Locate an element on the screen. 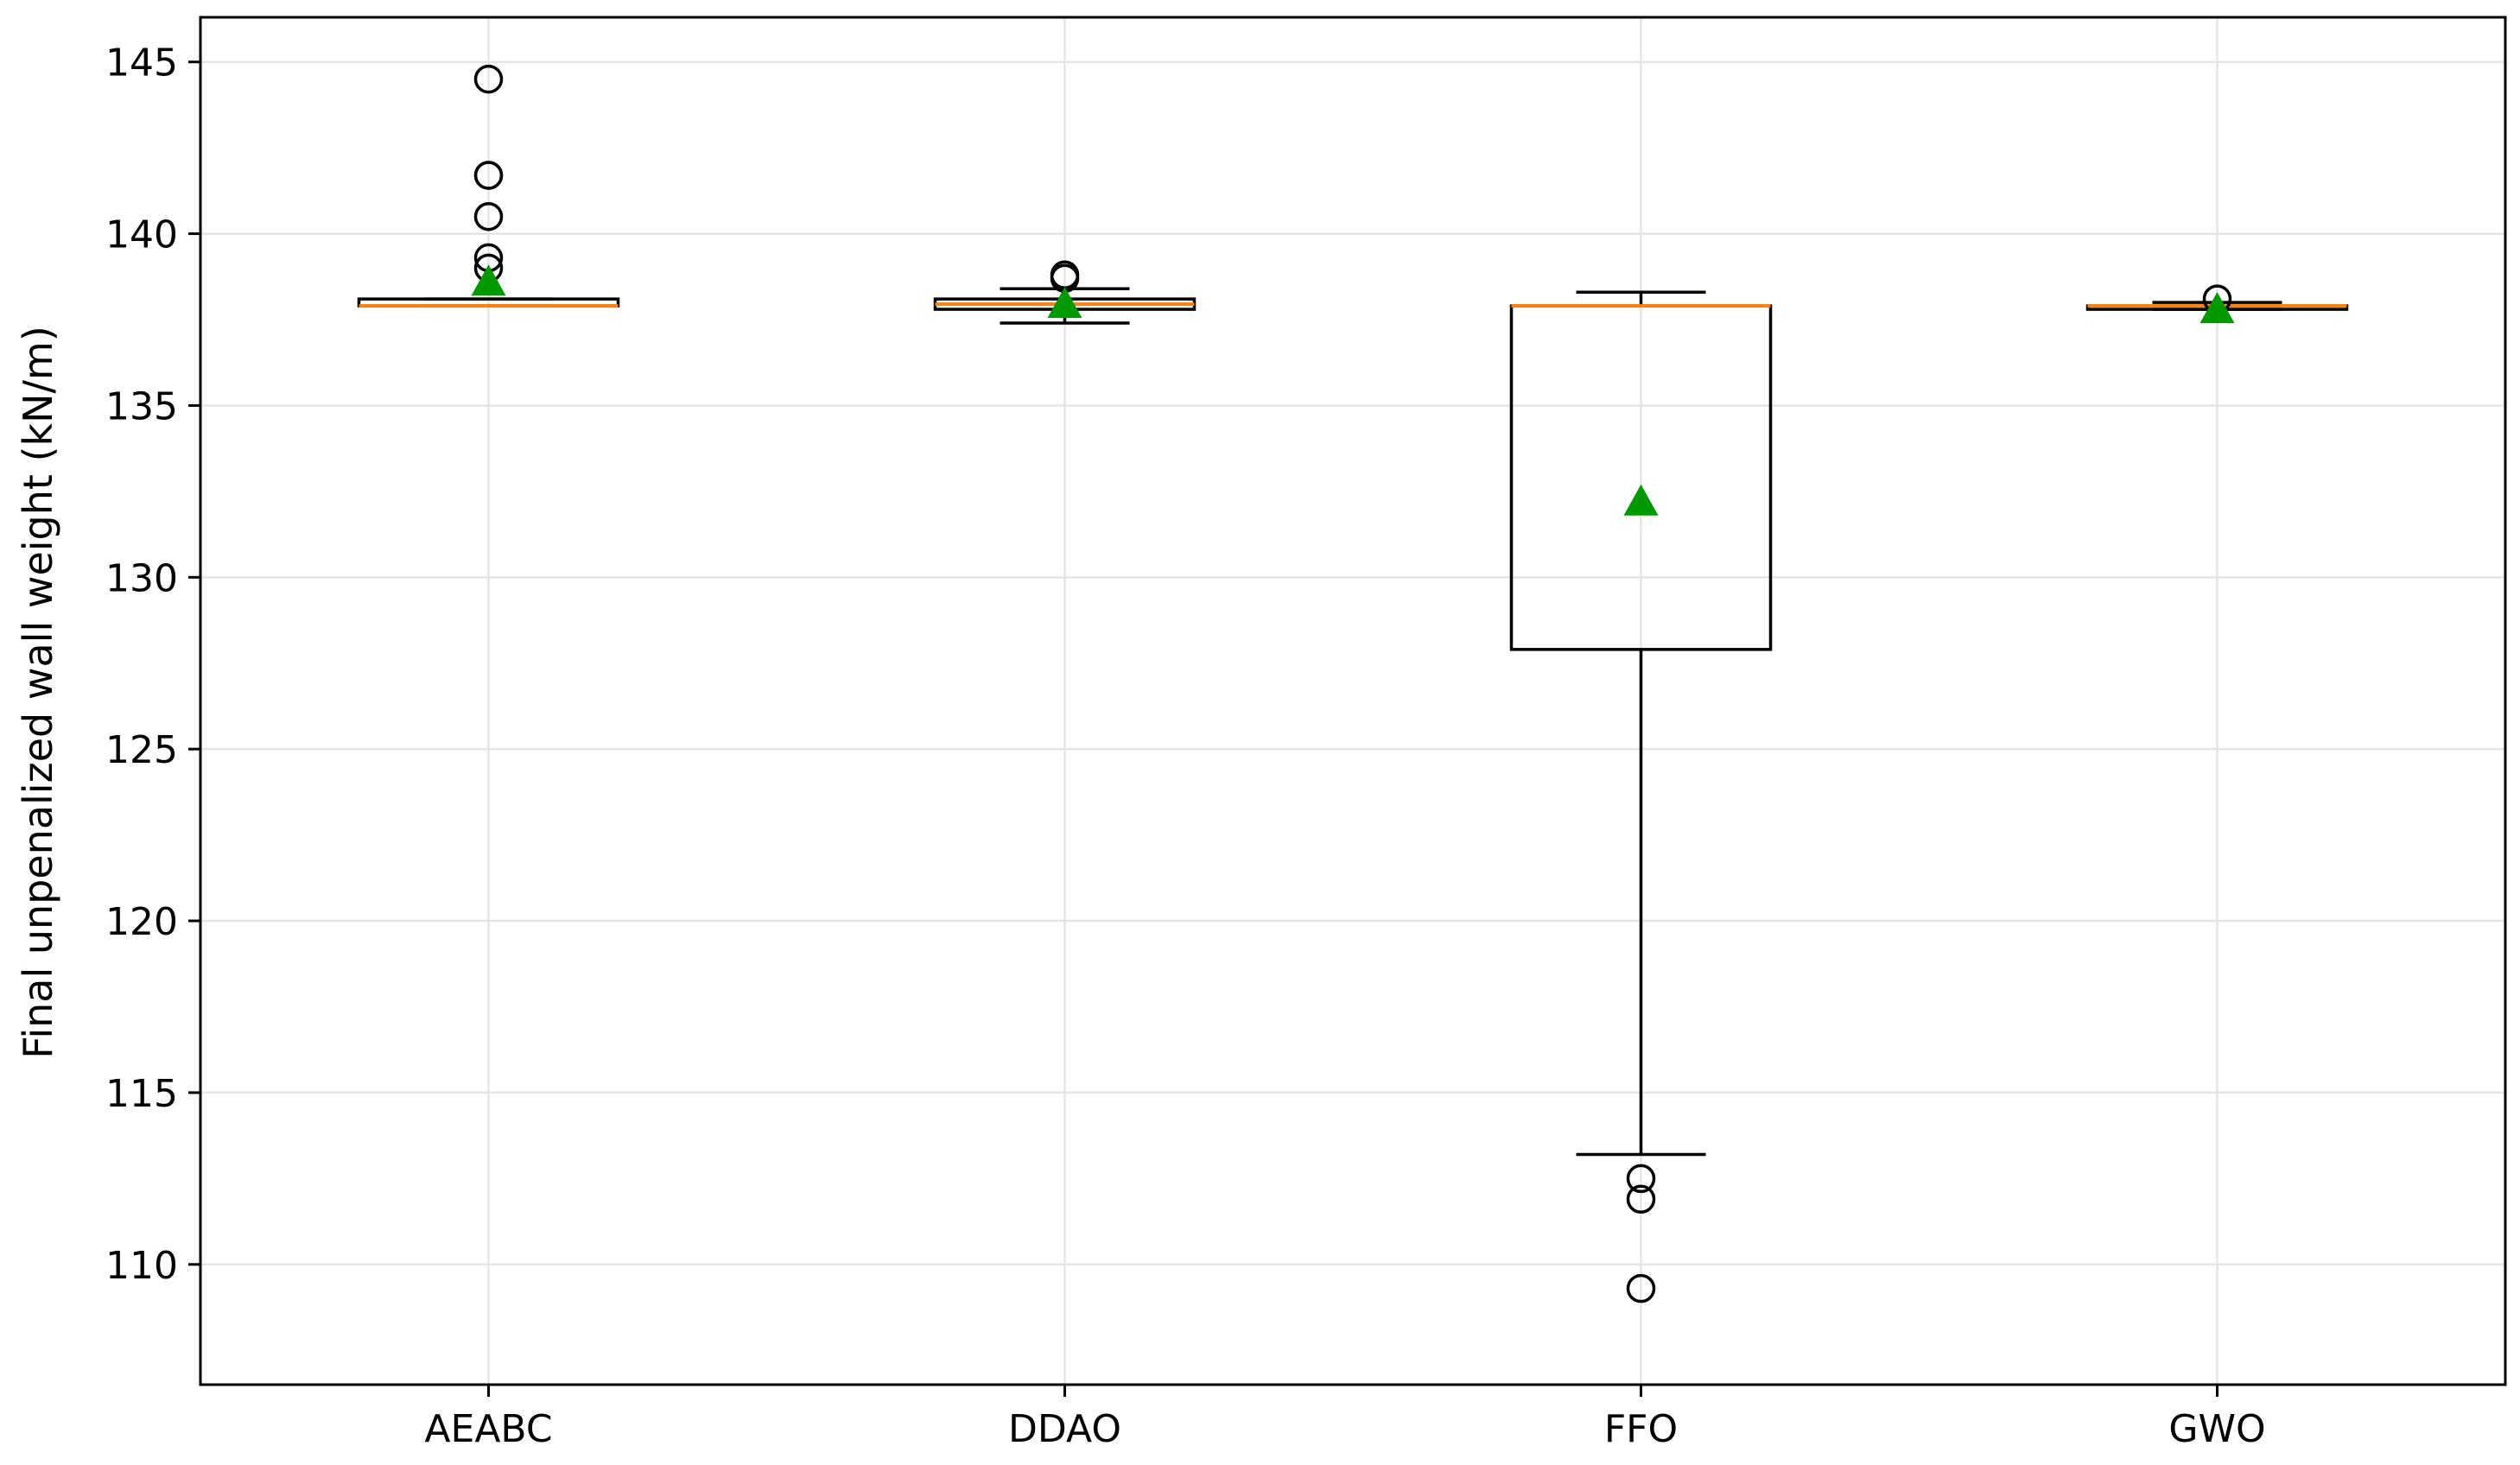  y-tick-label: 110 is located at coordinates (141, 1266).